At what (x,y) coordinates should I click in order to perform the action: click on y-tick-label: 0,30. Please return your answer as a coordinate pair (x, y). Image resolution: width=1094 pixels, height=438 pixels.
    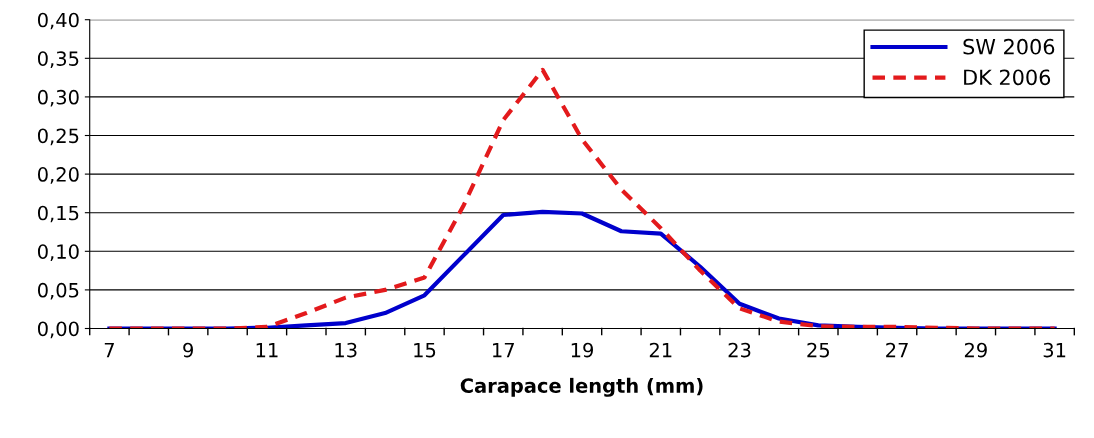
    Looking at the image, I should click on (58, 98).